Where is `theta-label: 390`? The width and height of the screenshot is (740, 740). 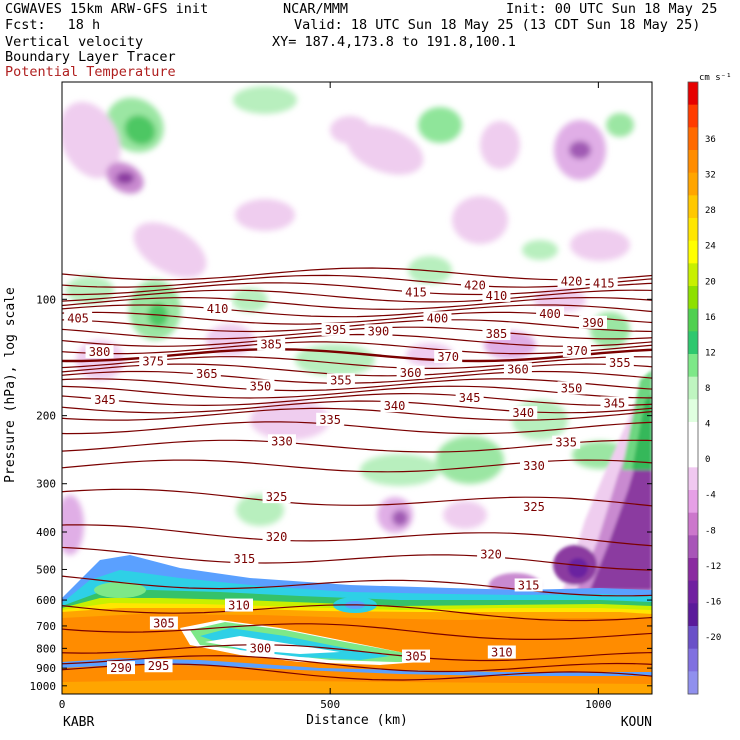 theta-label: 390 is located at coordinates (379, 331).